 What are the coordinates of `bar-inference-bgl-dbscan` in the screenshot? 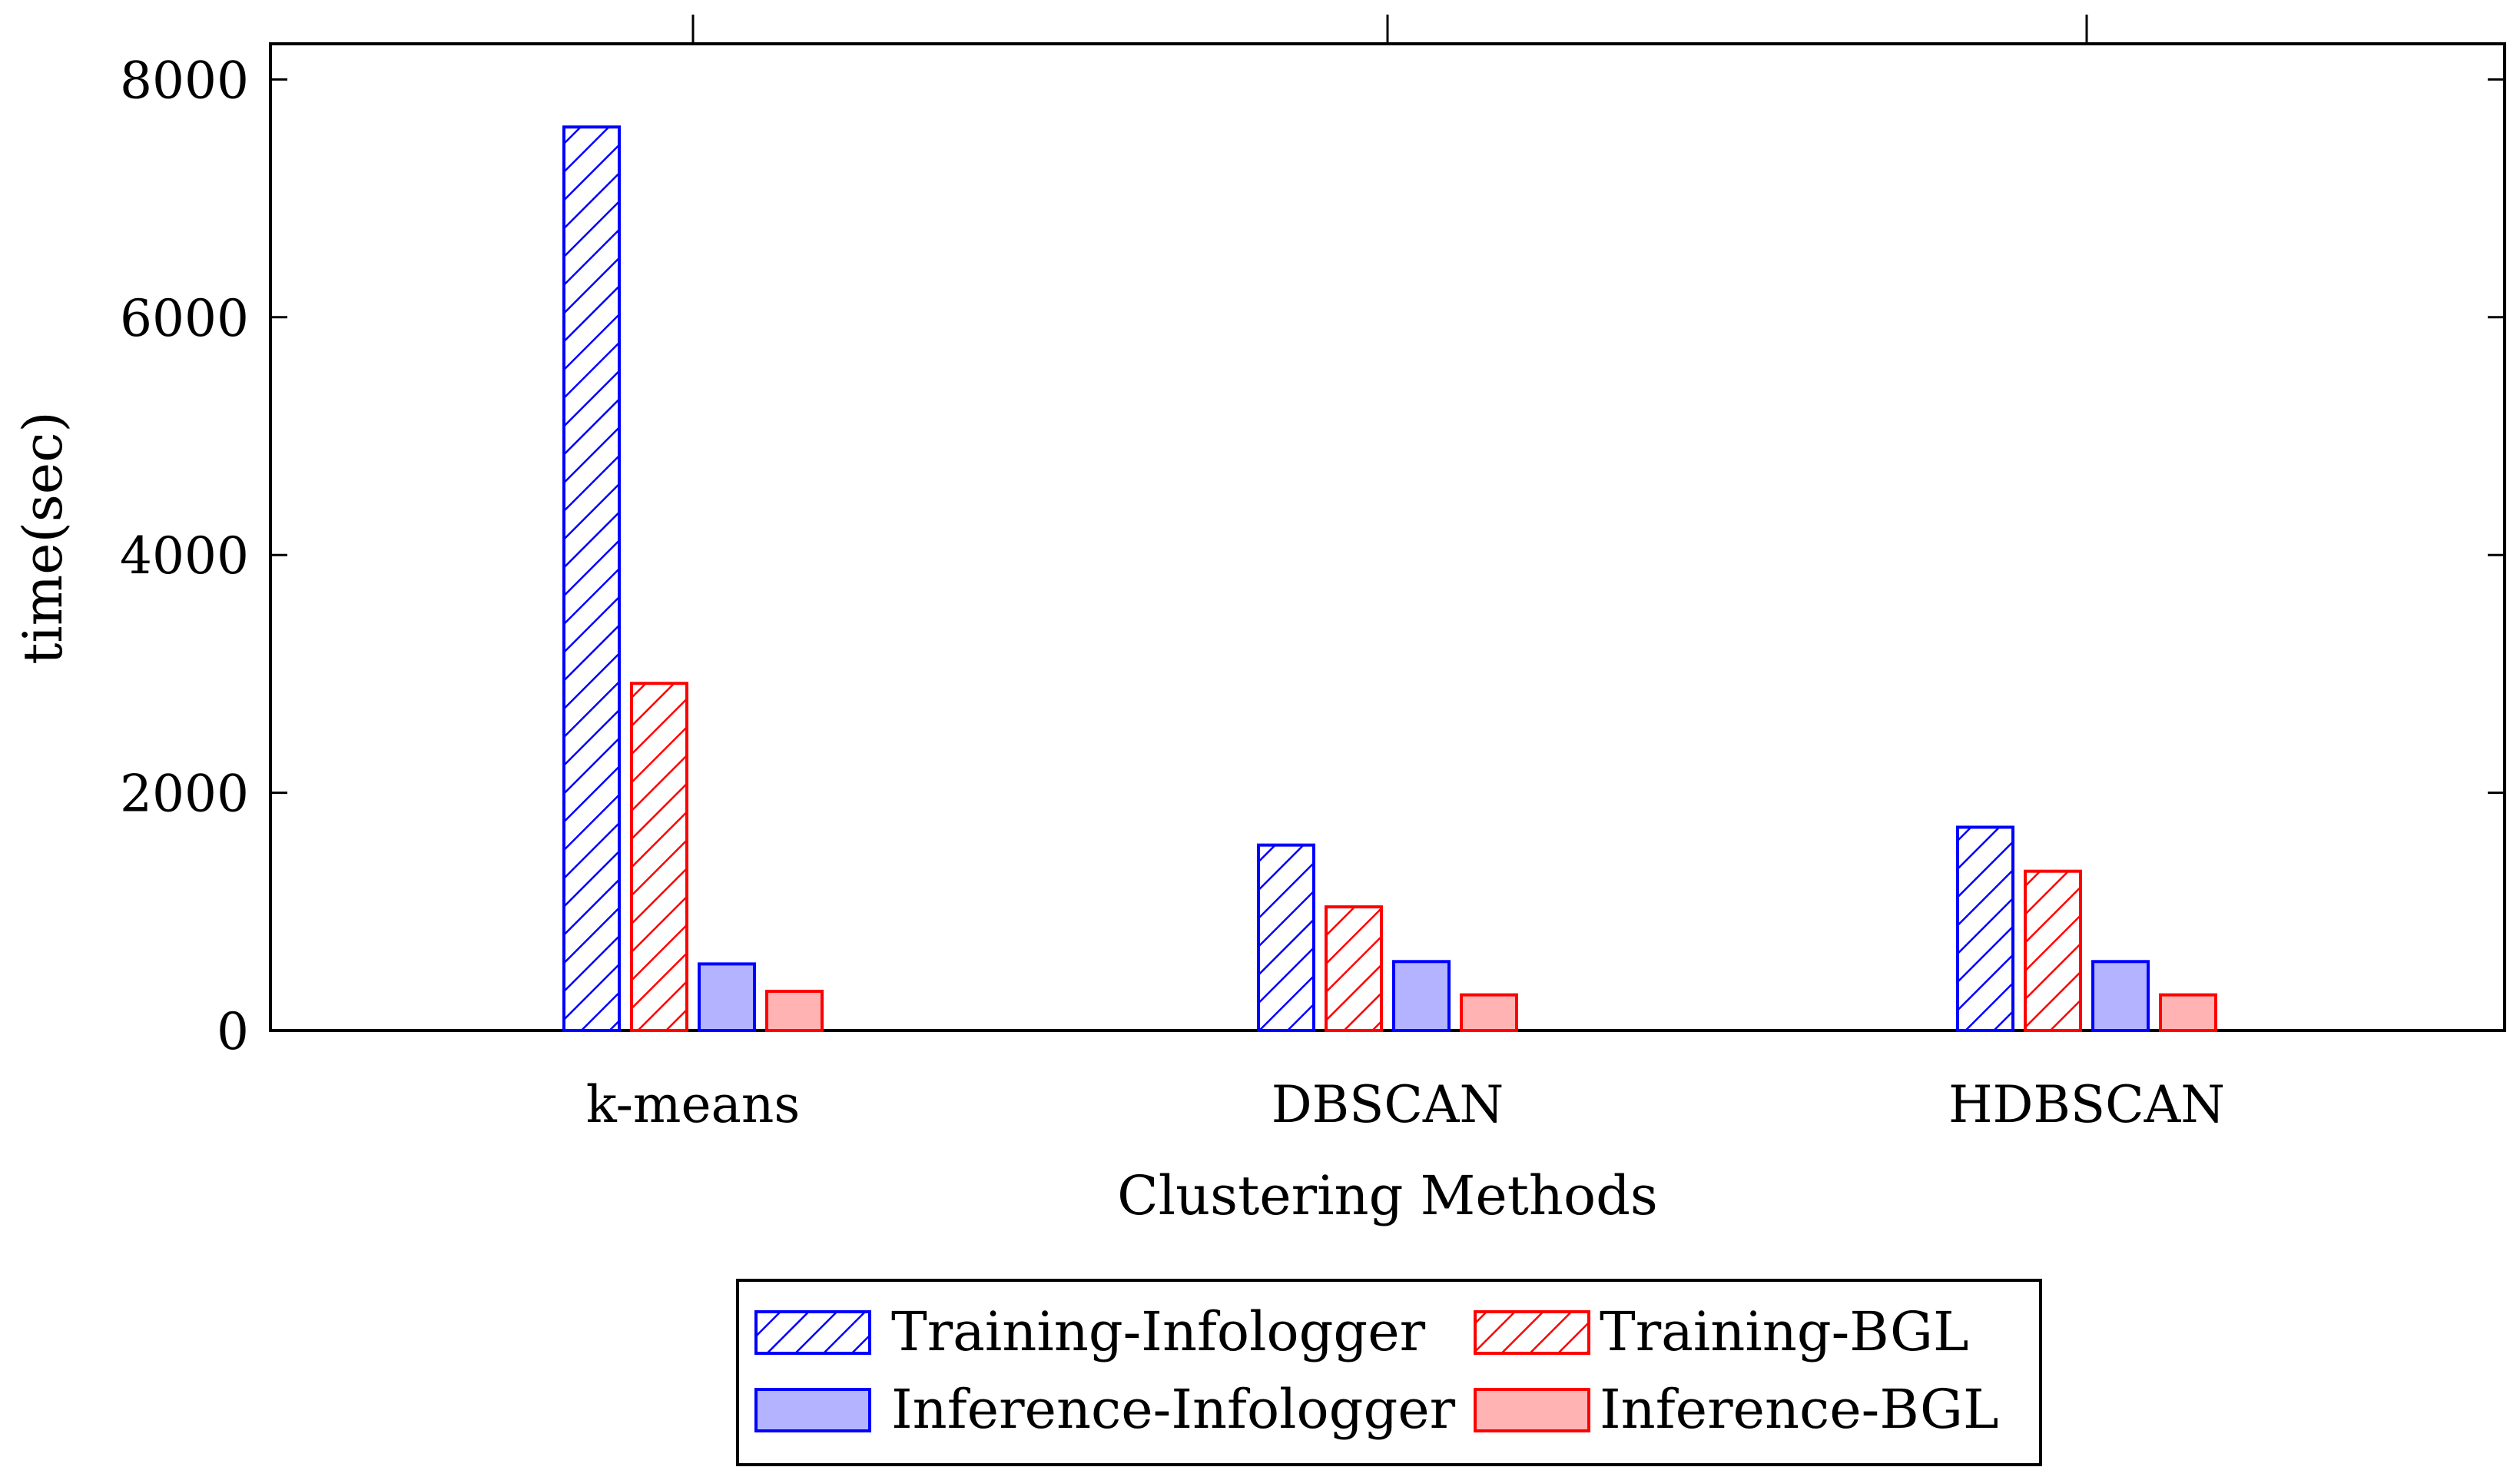 It's located at (1489, 1012).